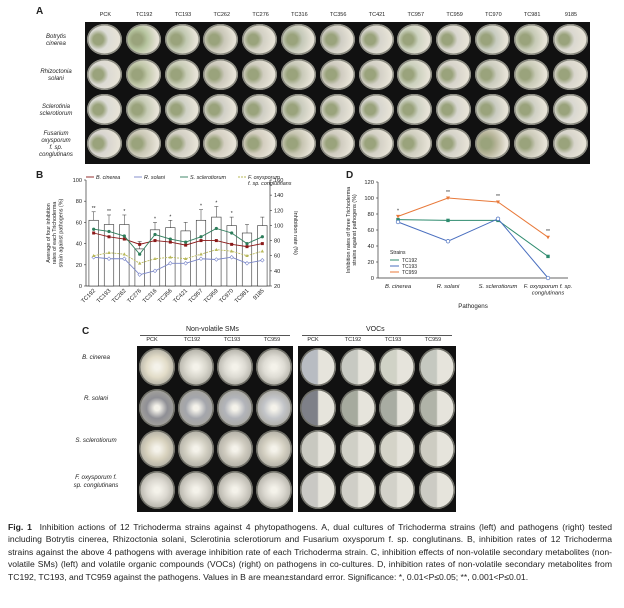 The width and height of the screenshot is (624, 608). I want to click on y-tick-label: 20, so click(371, 263).